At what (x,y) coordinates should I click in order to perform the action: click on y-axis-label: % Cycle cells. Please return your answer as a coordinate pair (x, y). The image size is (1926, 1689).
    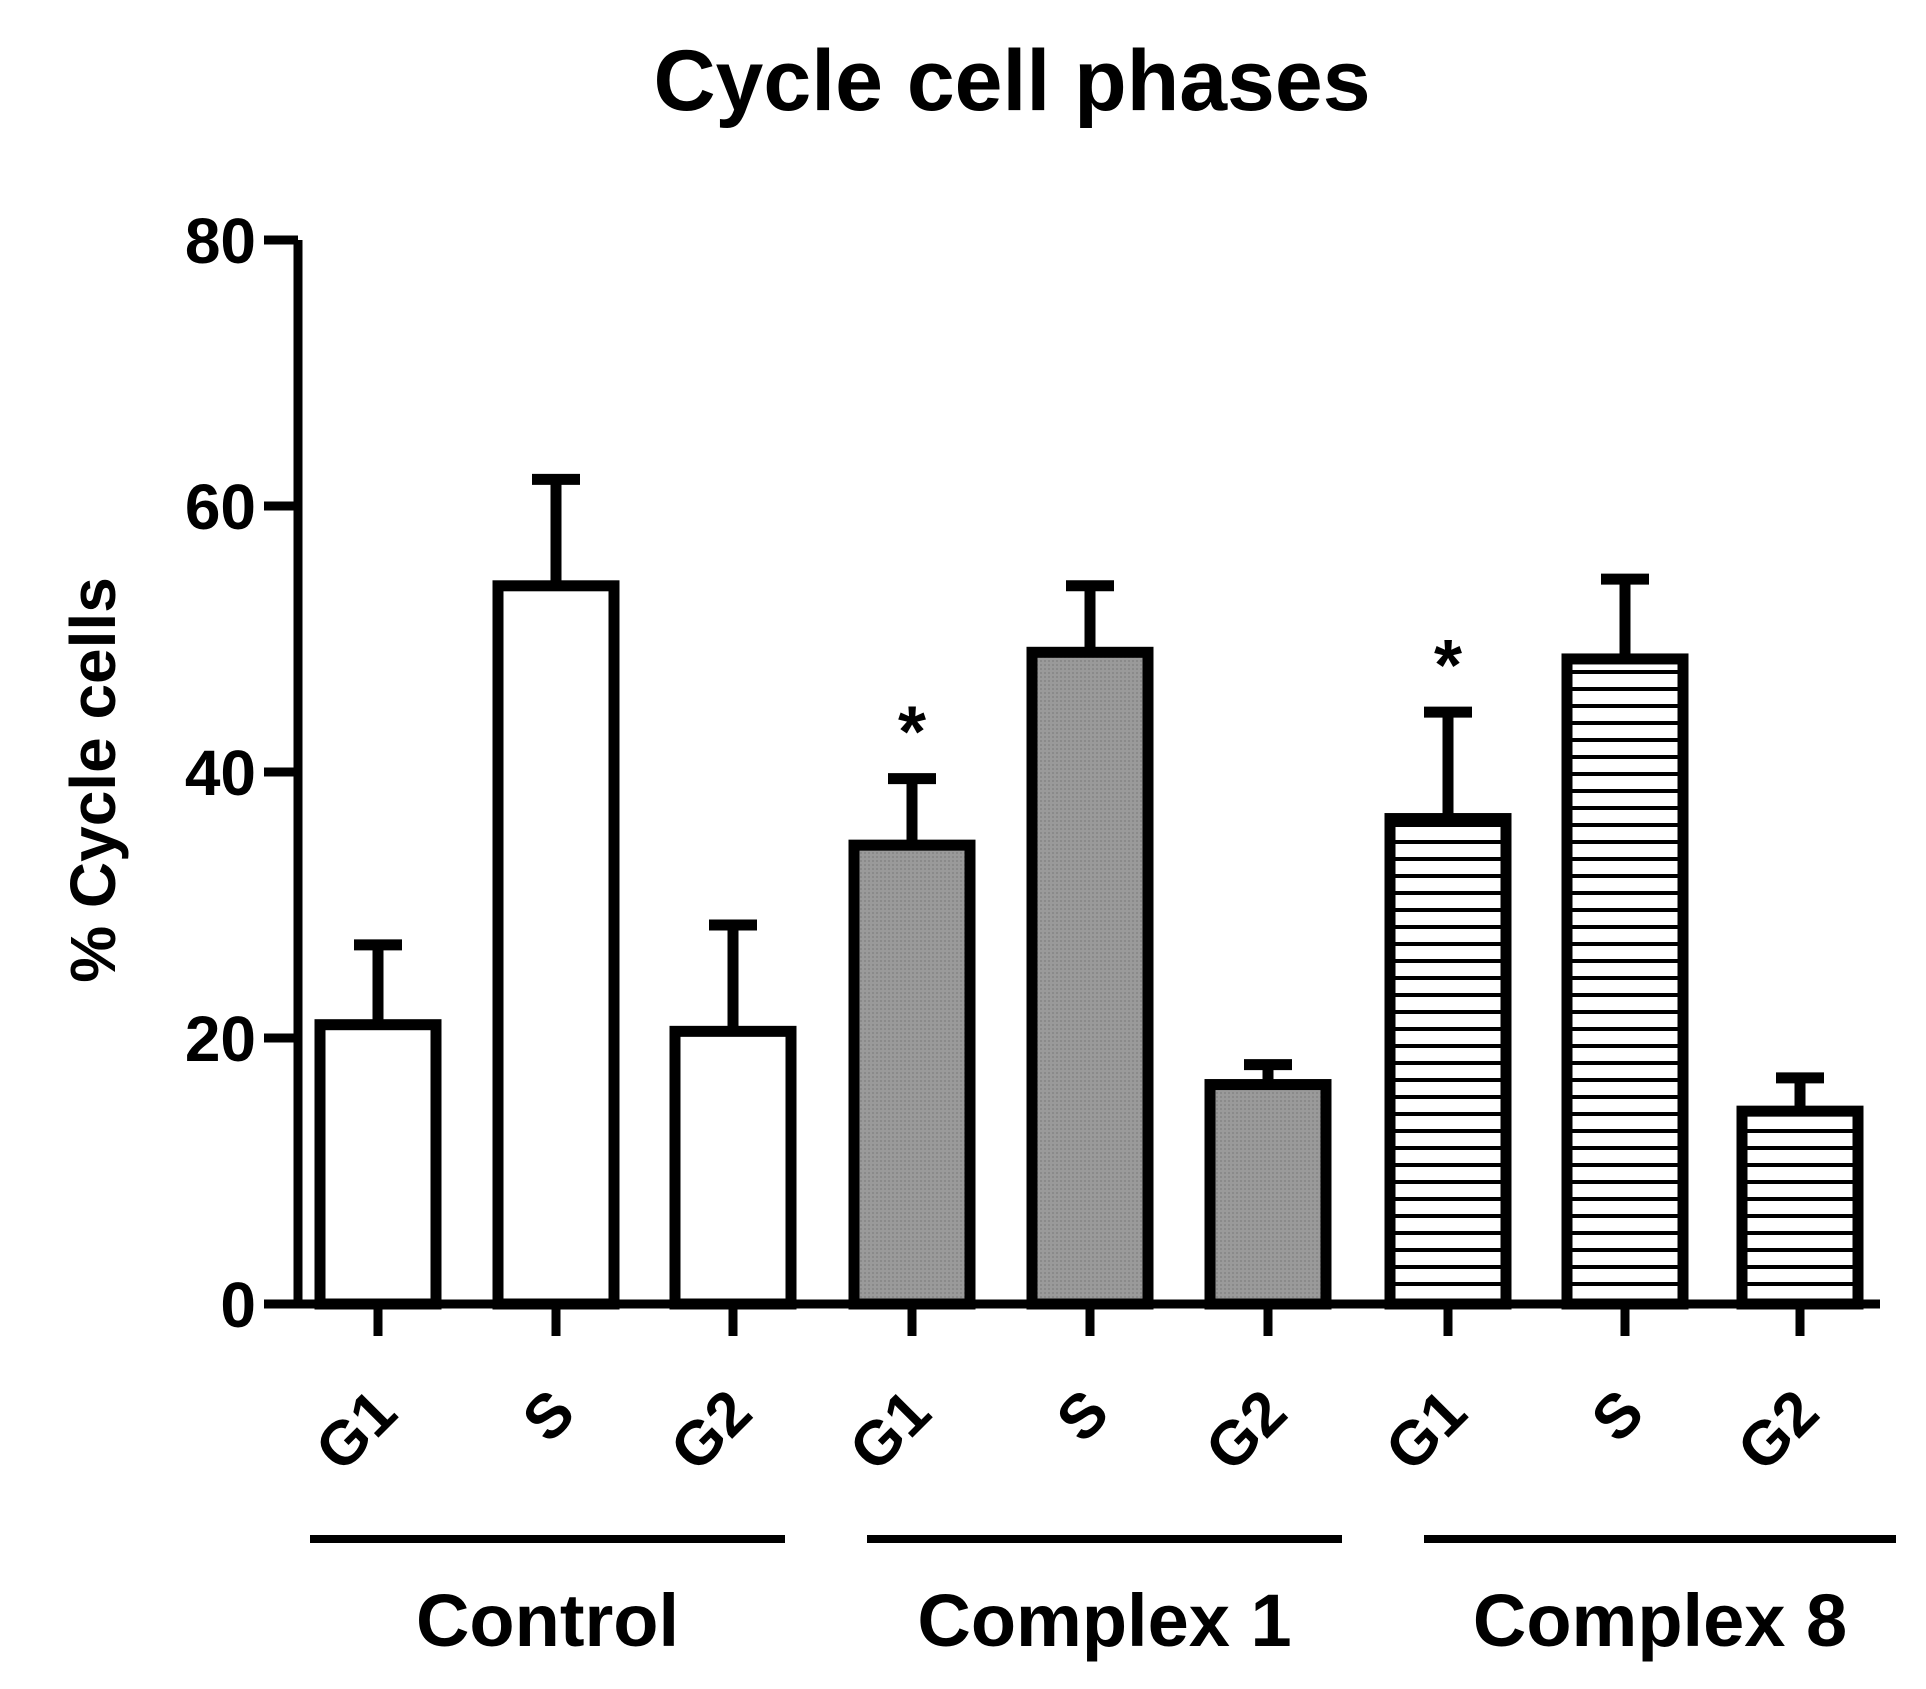
    Looking at the image, I should click on (93, 780).